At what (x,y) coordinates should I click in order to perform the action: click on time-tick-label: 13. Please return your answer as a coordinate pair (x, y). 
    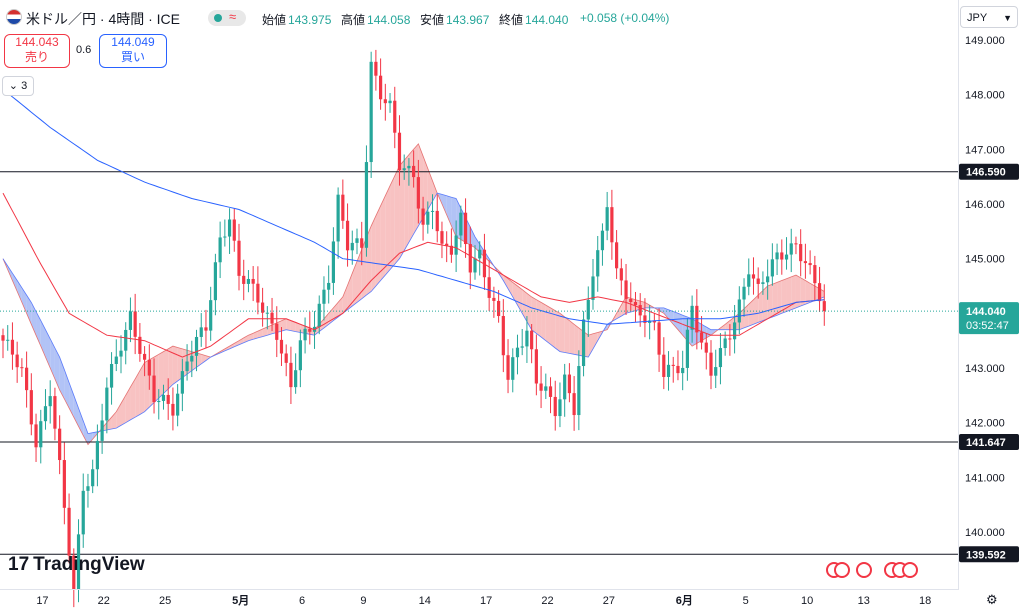
    Looking at the image, I should click on (864, 601).